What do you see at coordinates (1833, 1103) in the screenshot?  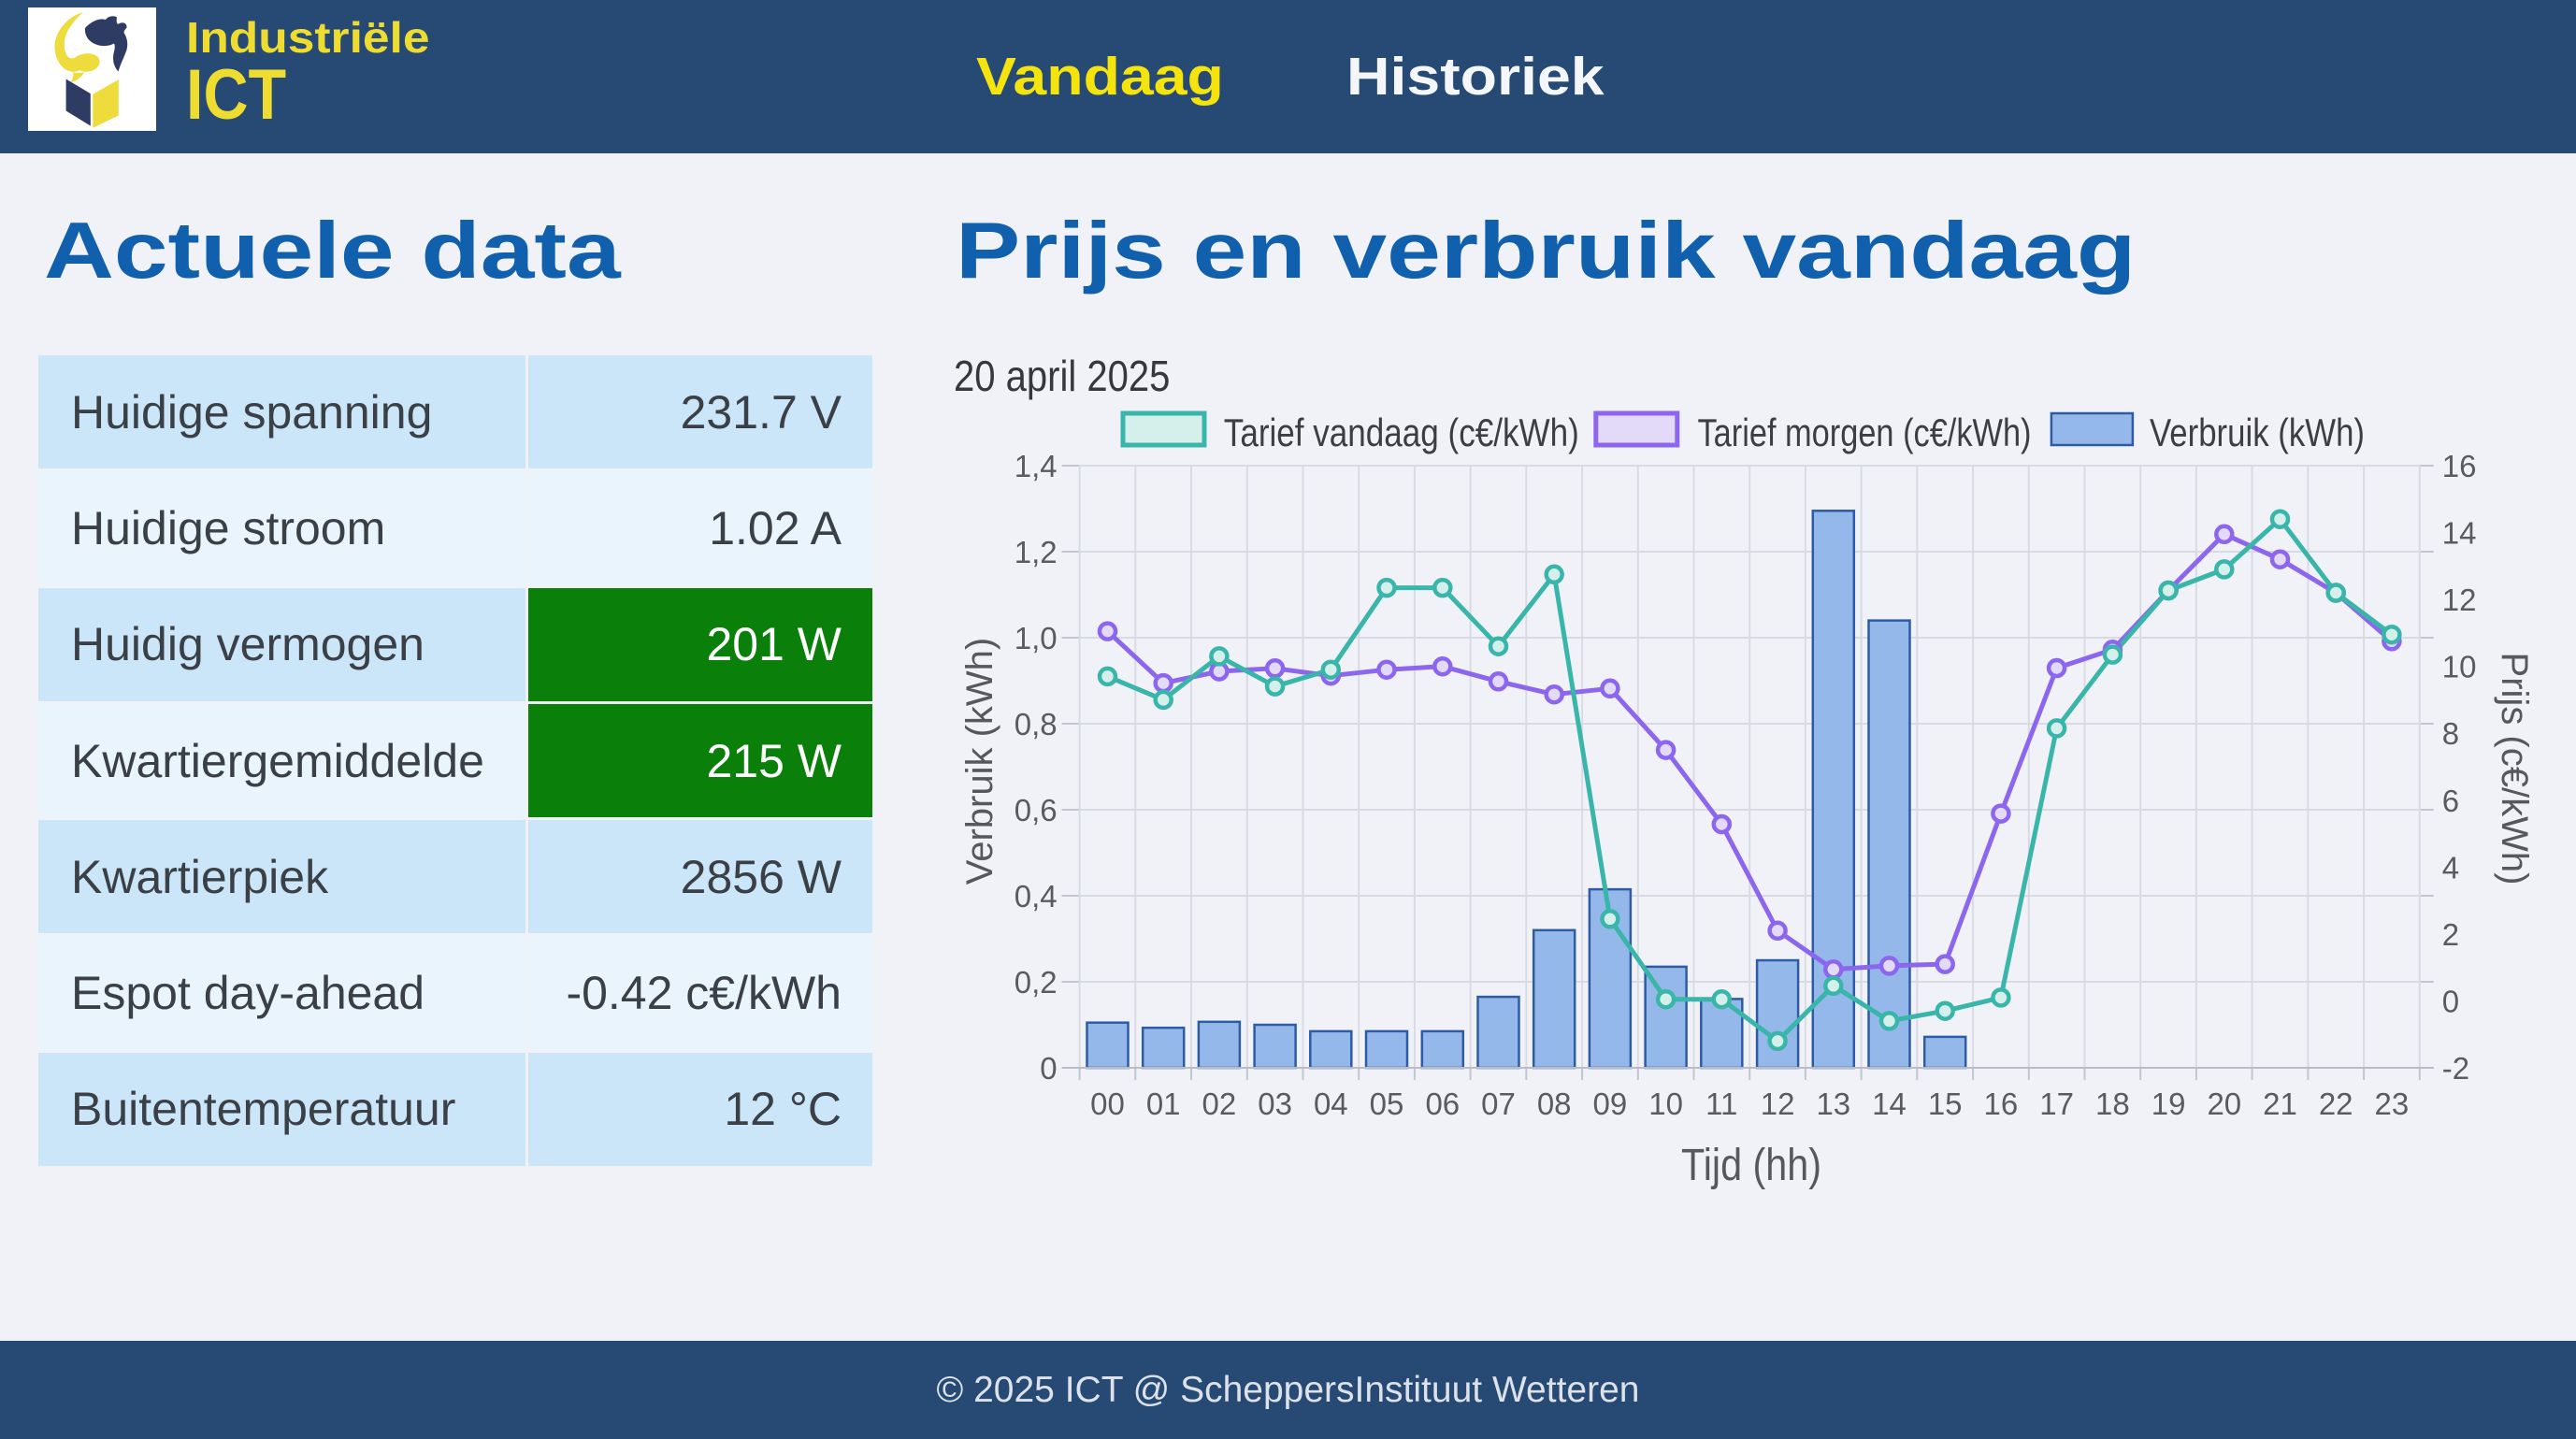 I see `svg-text: 13` at bounding box center [1833, 1103].